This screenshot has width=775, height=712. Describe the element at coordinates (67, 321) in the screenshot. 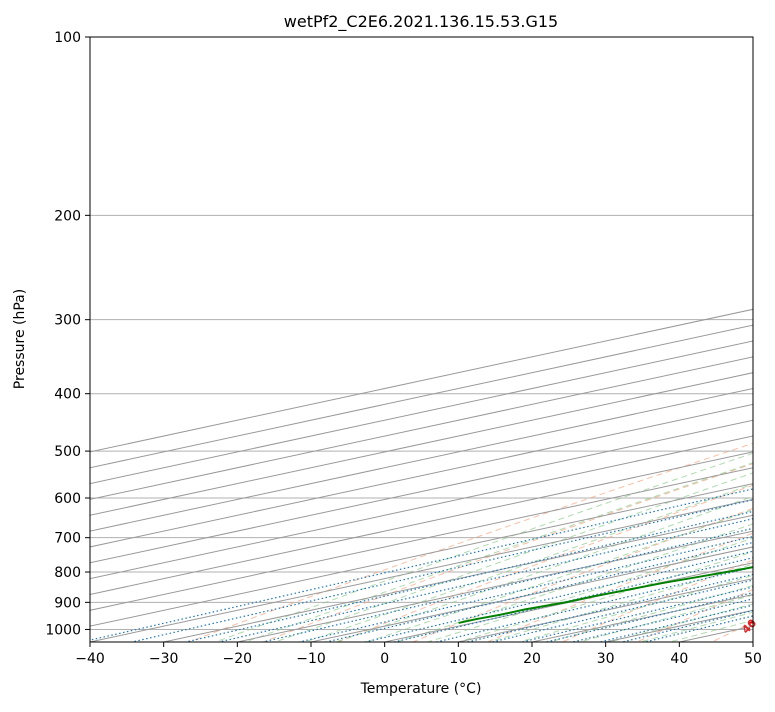

I see `y-tick-label: 300` at that location.